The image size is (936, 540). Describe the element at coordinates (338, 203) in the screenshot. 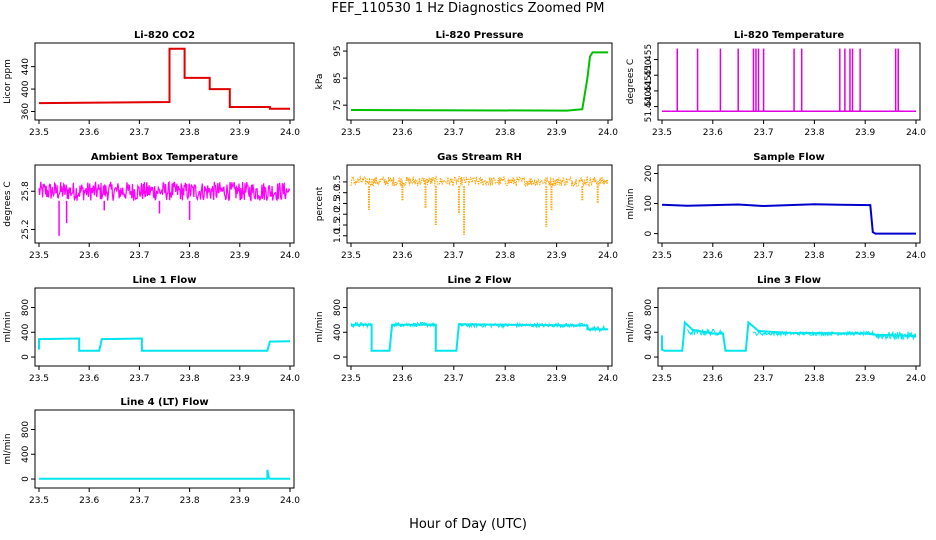

I see `y-tick-label: 2.5` at that location.